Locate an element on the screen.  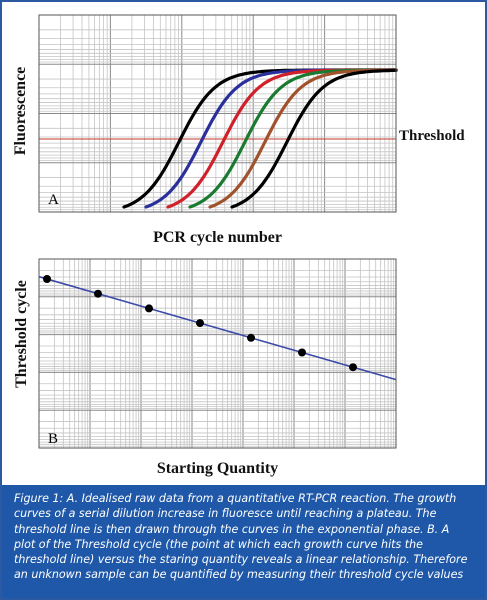
chart-a-curves is located at coordinates (260, 138).